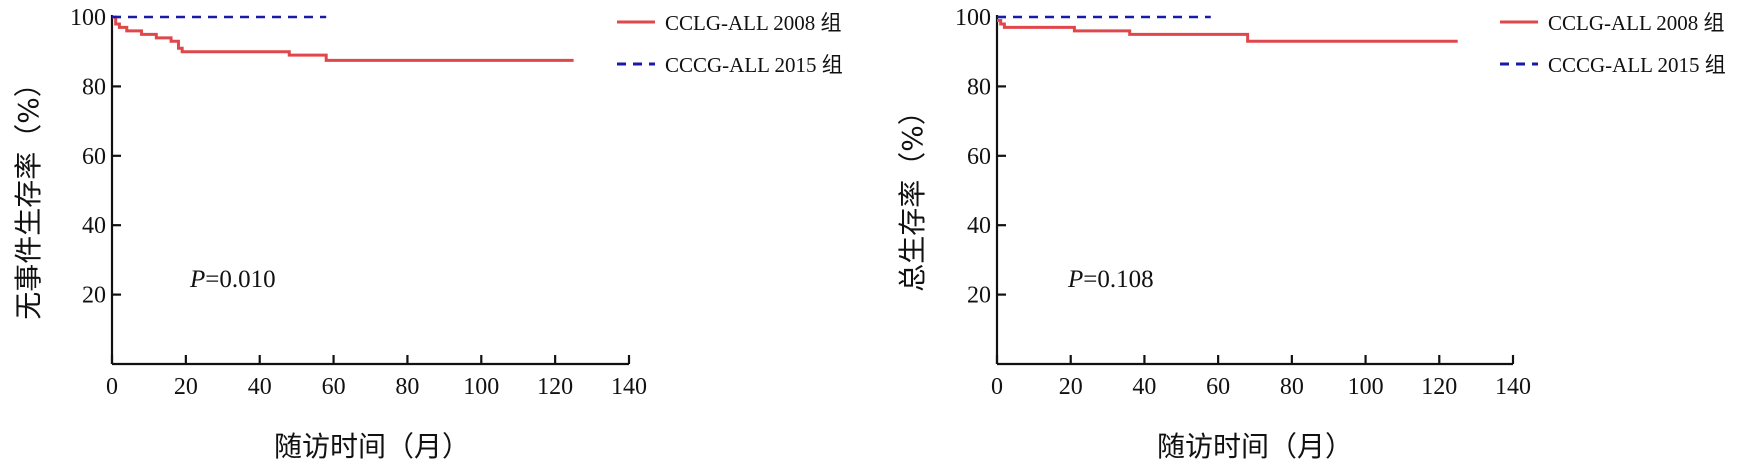  I want to click on p-value-text: =0.010, so click(240, 279).